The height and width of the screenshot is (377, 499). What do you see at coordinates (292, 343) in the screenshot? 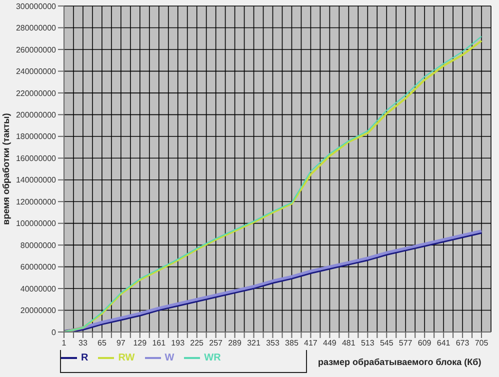
I see `x-tick-label: 385` at bounding box center [292, 343].